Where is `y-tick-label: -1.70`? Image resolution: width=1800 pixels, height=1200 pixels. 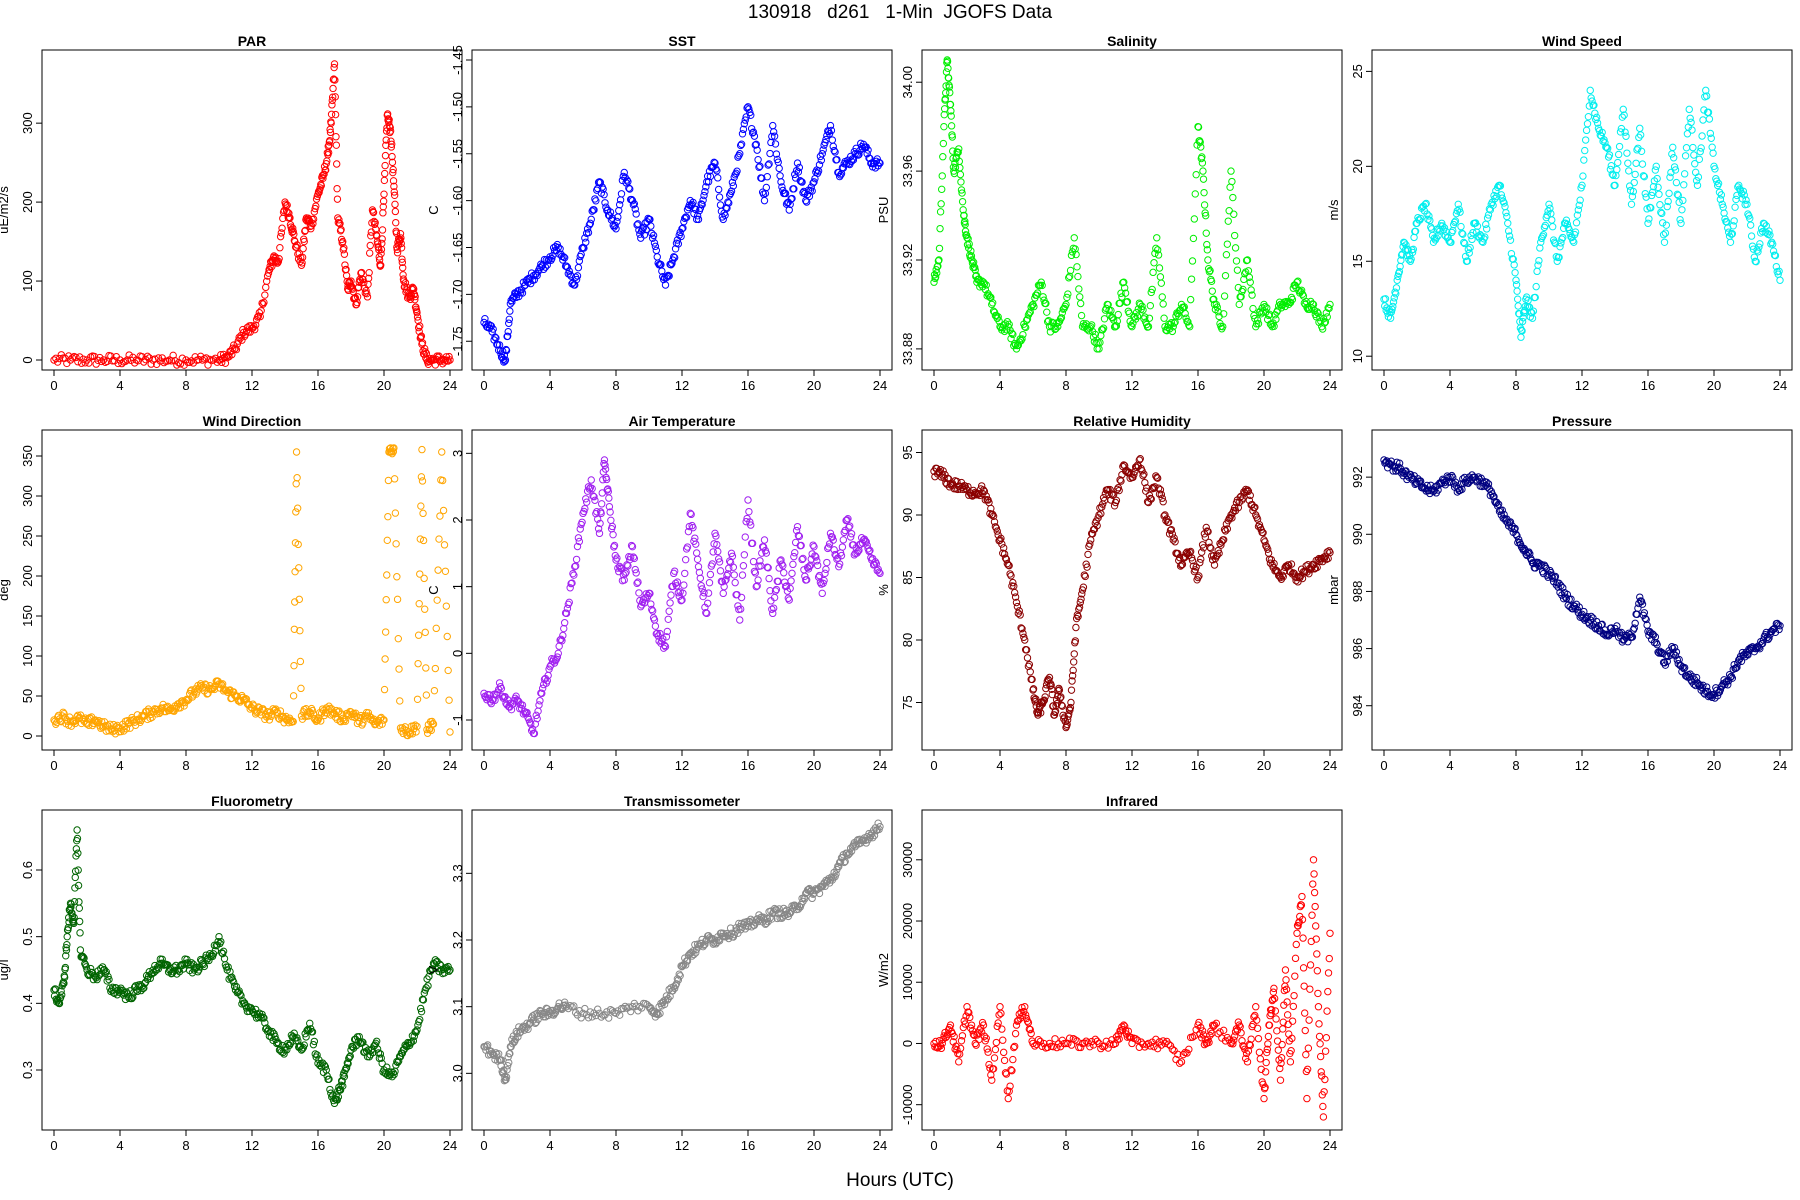
y-tick-label: -1.70 is located at coordinates (457, 295).